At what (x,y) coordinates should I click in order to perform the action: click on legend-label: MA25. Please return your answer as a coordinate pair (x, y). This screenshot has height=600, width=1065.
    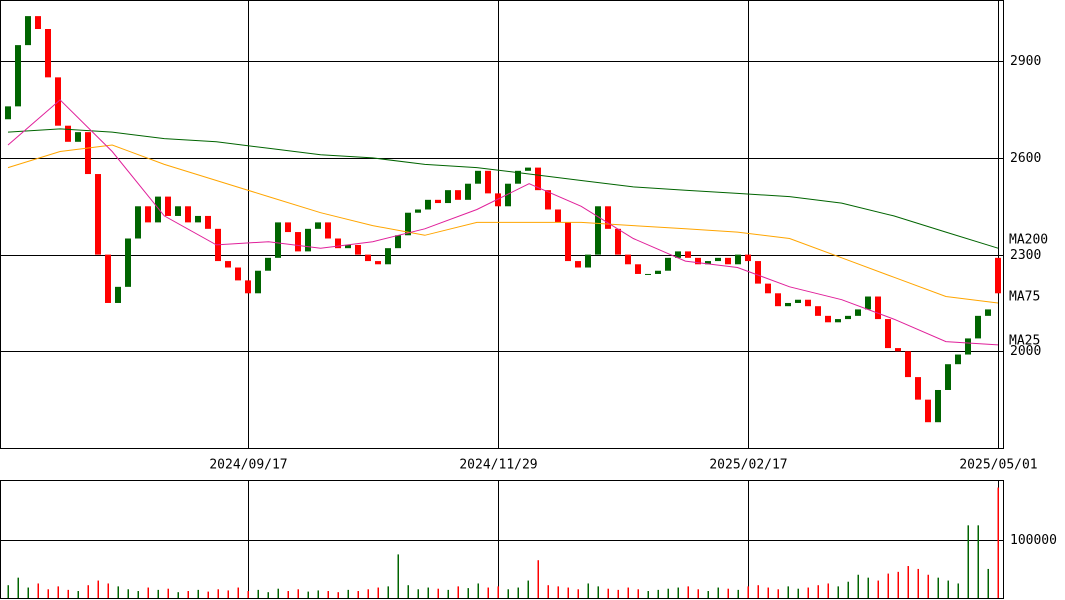
    Looking at the image, I should click on (1024, 340).